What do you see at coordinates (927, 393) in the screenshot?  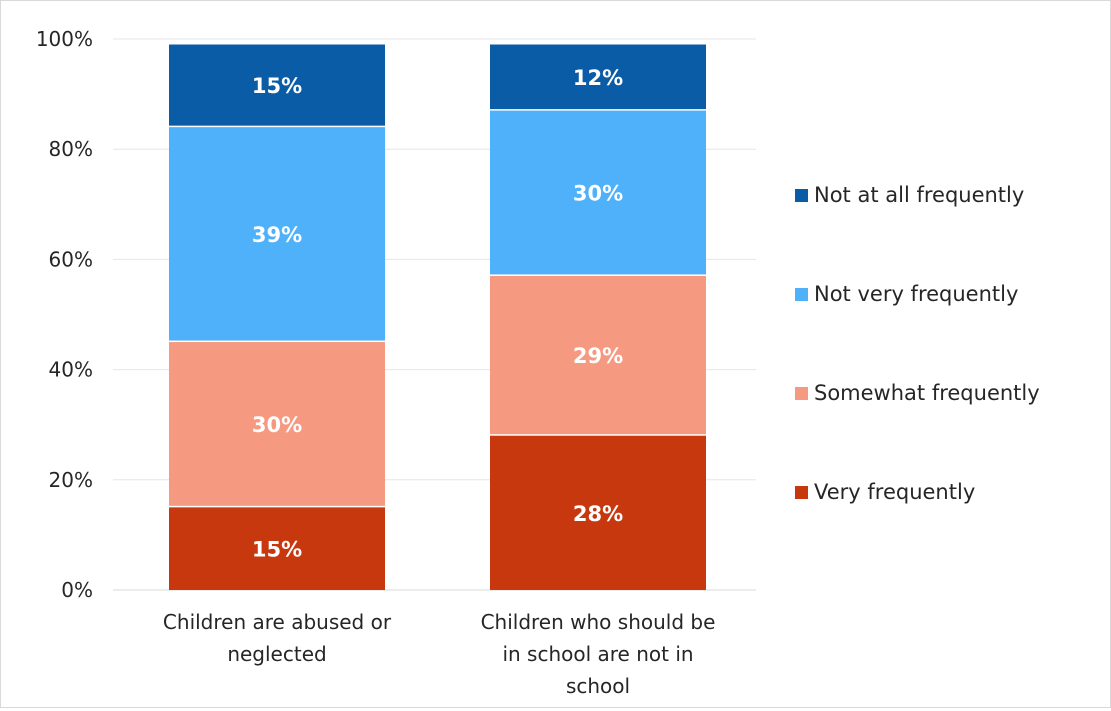 I see `legend-label: Somewhat frequently` at bounding box center [927, 393].